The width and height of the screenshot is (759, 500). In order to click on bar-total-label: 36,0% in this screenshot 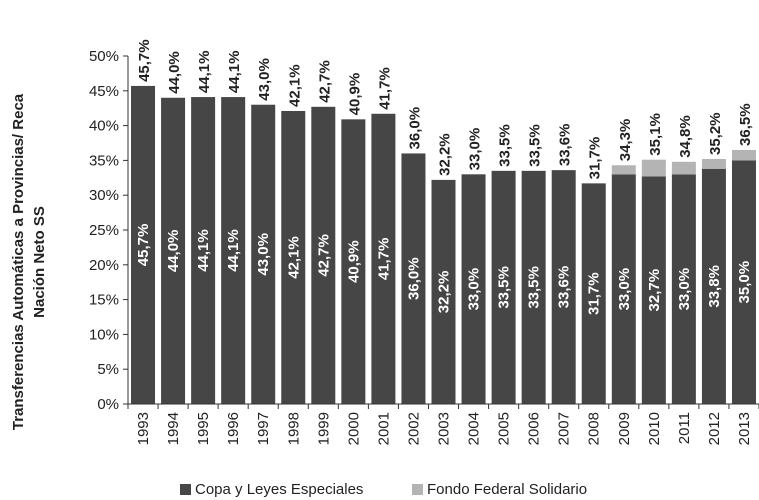, I will do `click(414, 128)`.